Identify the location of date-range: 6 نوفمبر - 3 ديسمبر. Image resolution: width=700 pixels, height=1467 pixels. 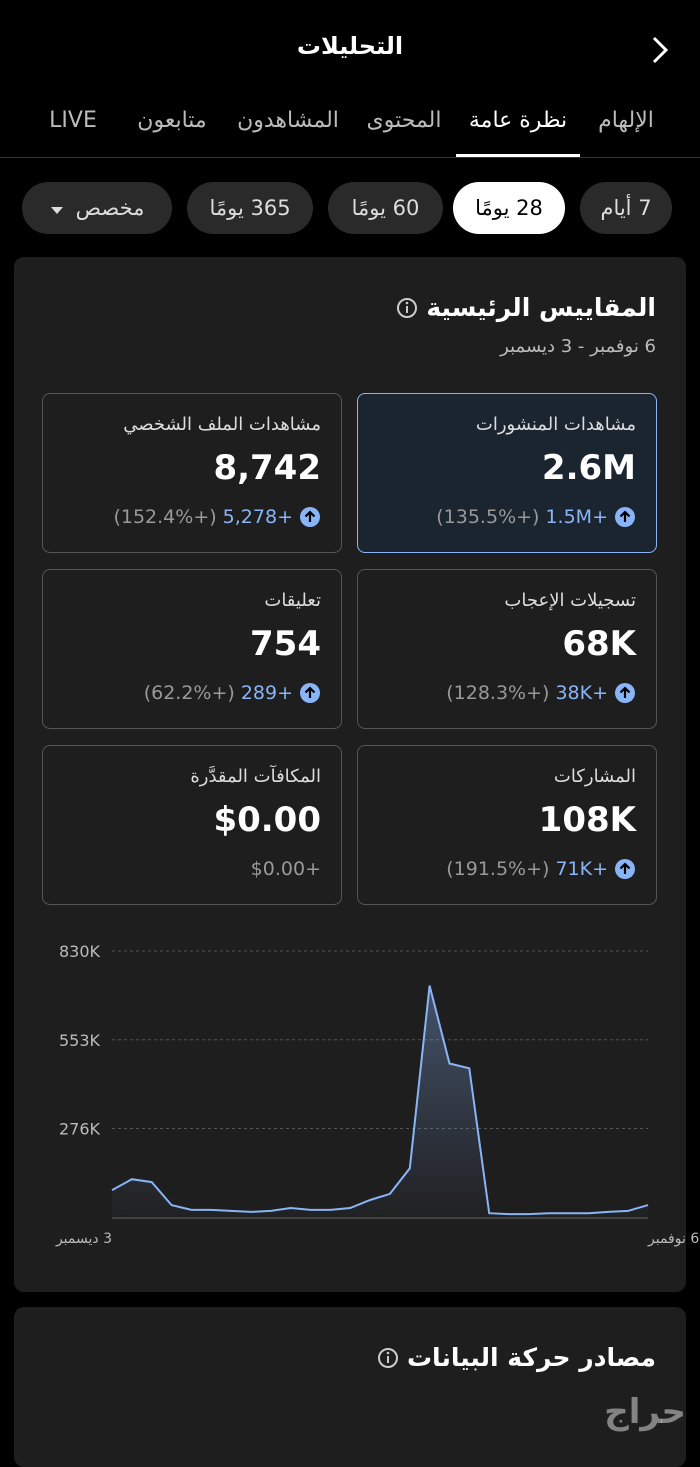
(578, 346).